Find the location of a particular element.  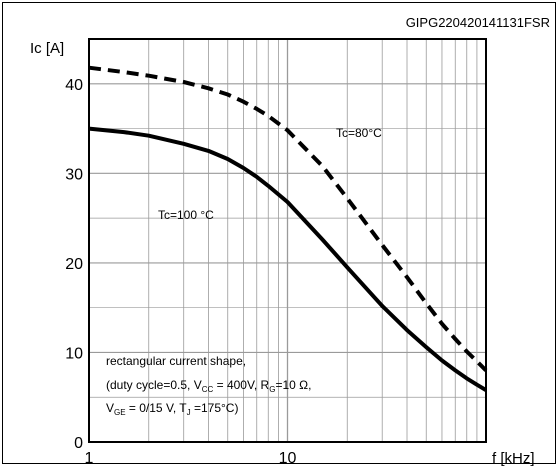

x-axis-label: f [kHz] is located at coordinates (513, 458).